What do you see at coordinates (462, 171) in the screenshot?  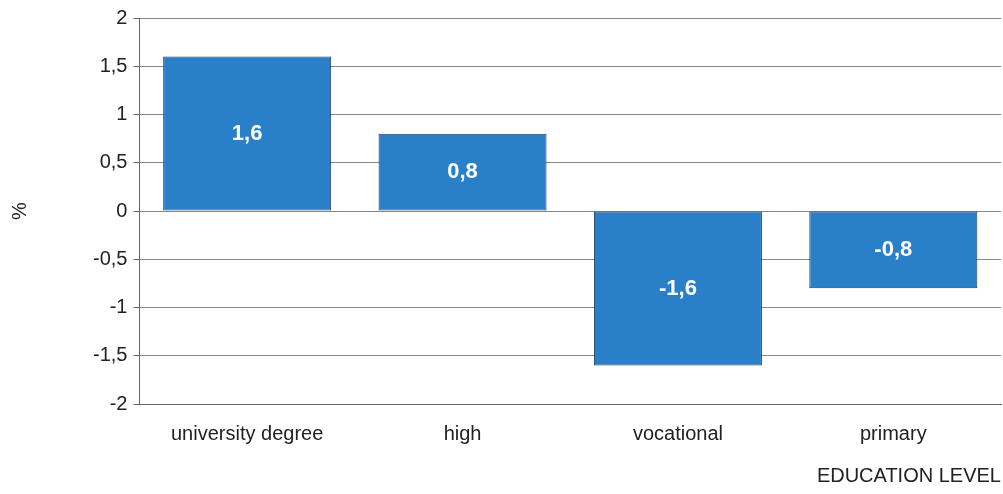 I see `data-label: 0,8` at bounding box center [462, 171].